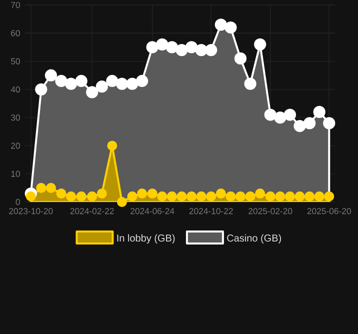 The width and height of the screenshot is (358, 334). I want to click on y-tick-label: 30, so click(15, 117).